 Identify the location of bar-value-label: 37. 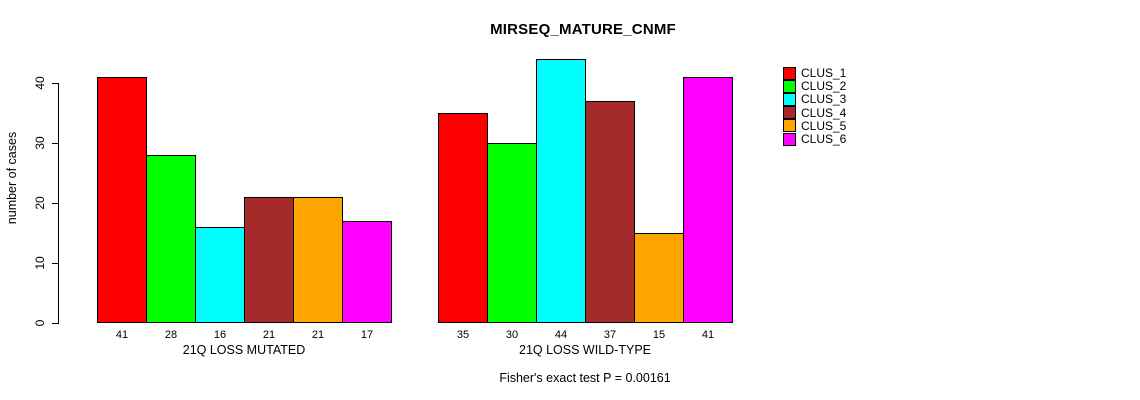
(610, 335).